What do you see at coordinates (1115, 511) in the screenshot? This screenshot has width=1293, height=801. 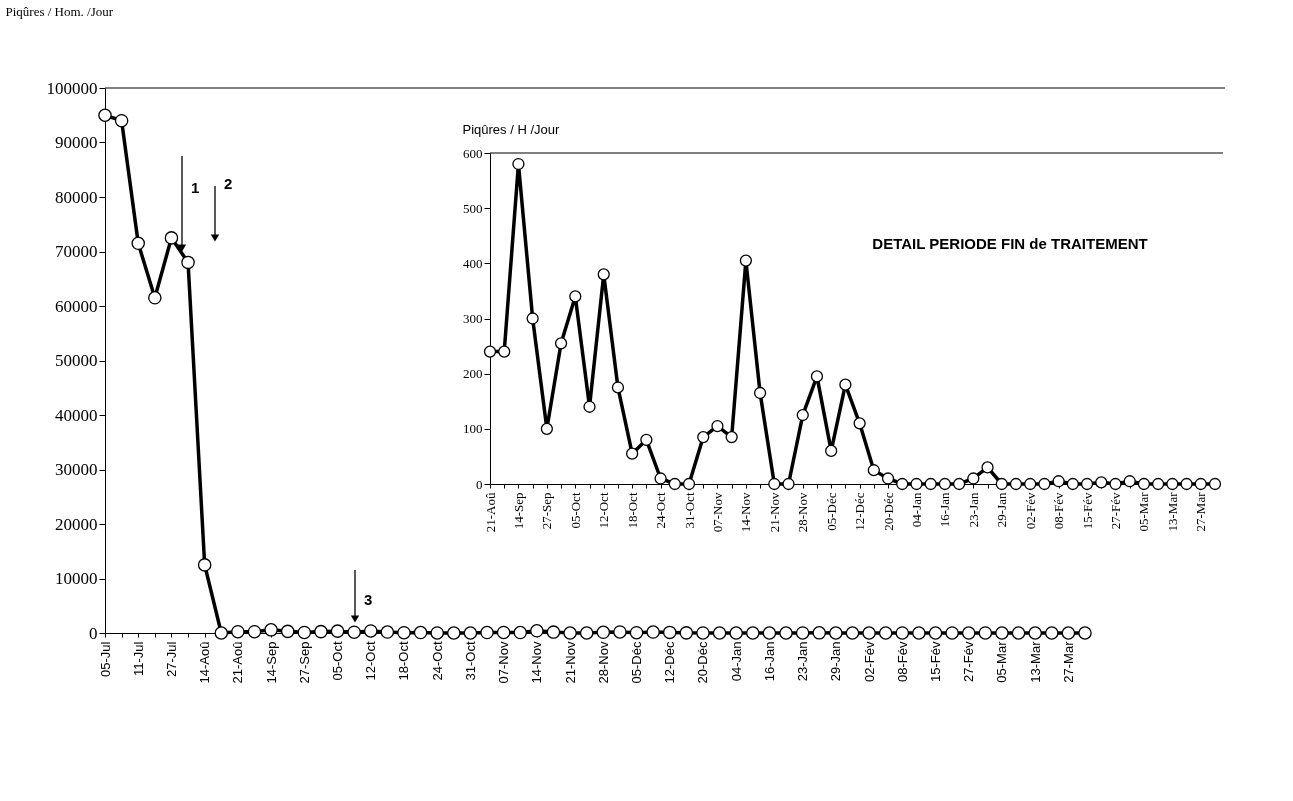 I see `x-tick-label: 27-Fév` at bounding box center [1115, 511].